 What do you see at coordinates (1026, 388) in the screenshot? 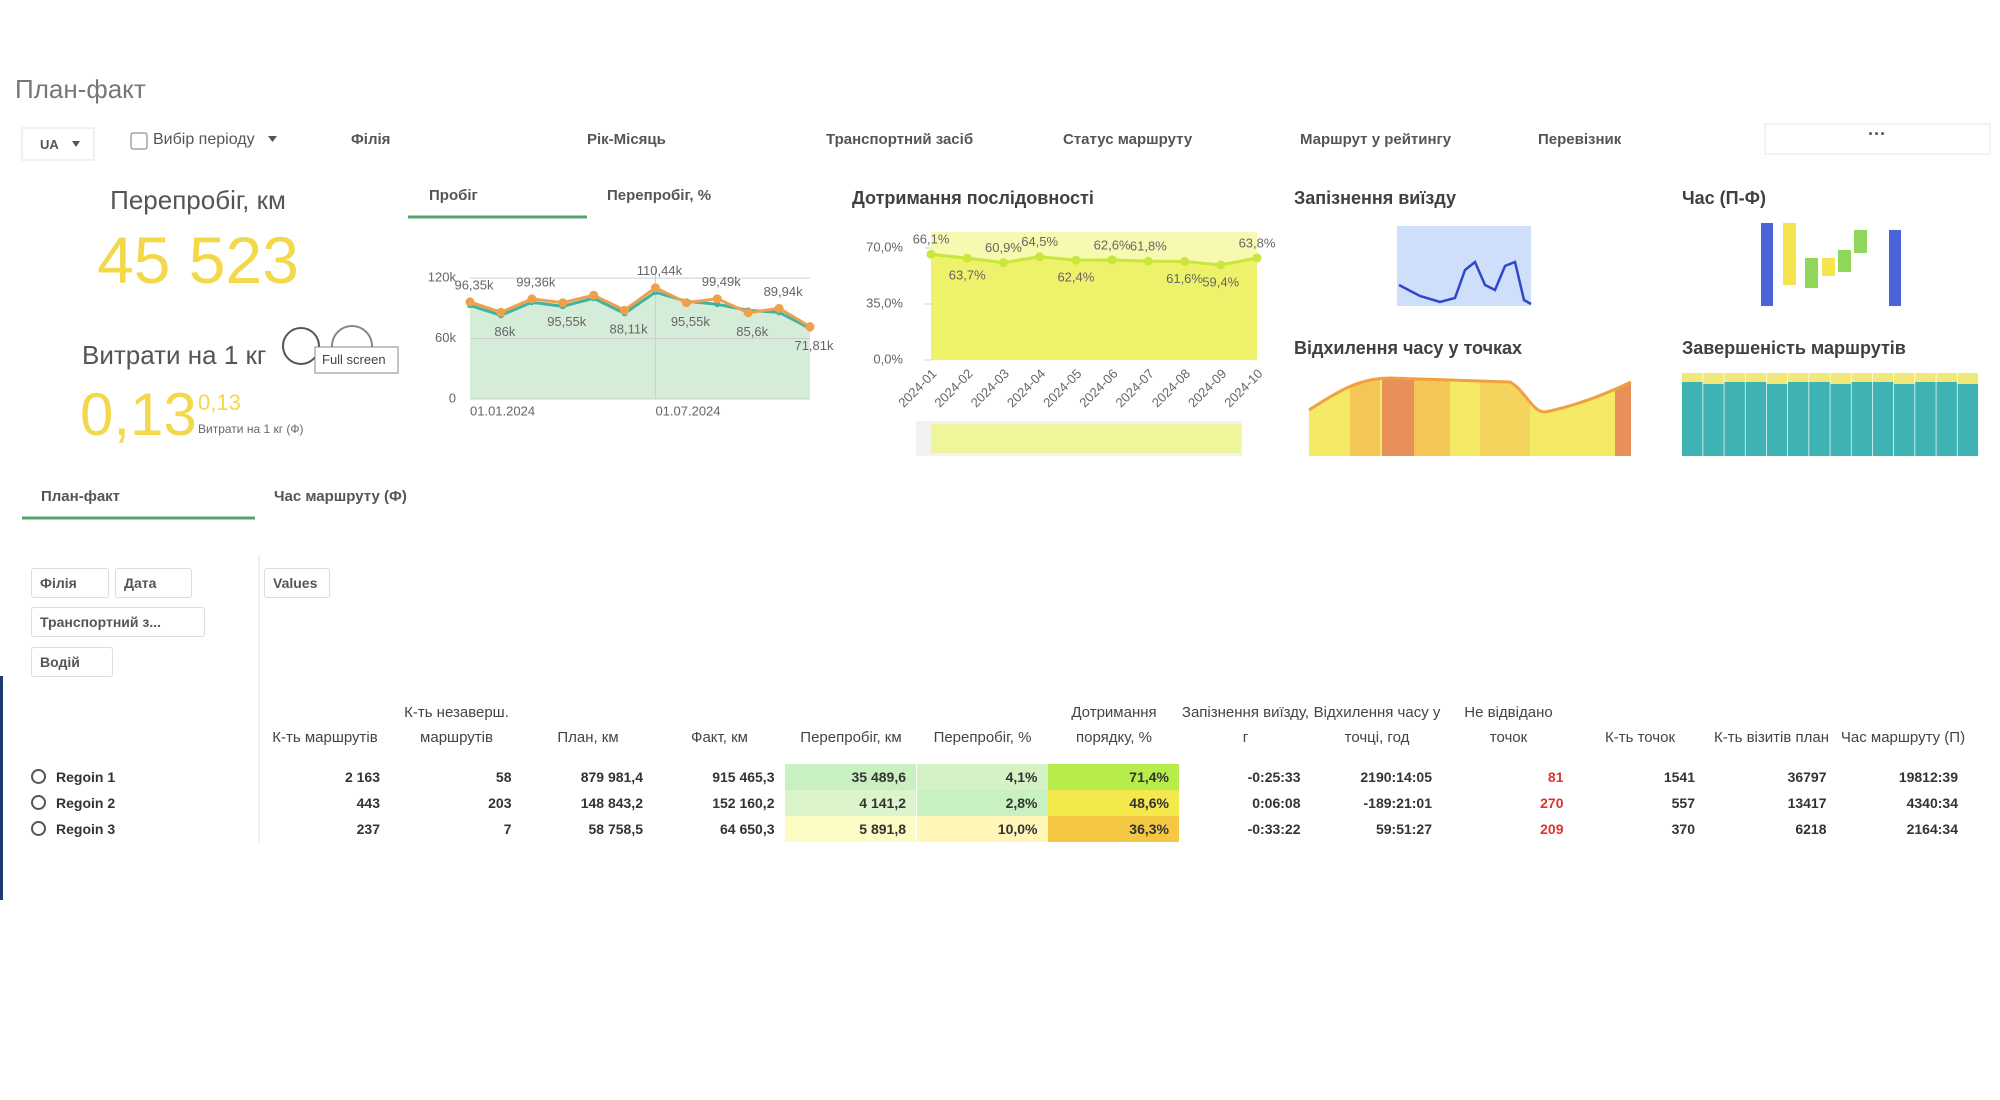
I see `x-tick-label: 2024-04` at bounding box center [1026, 388].